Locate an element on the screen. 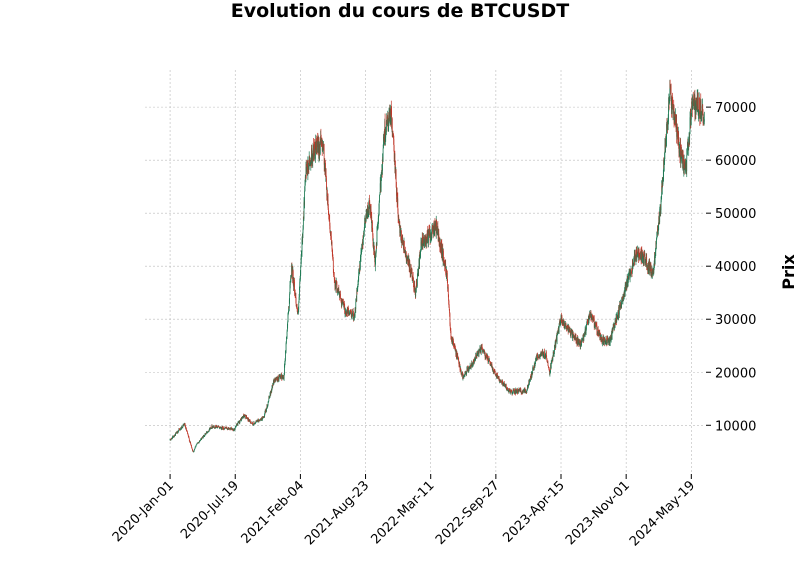 The height and width of the screenshot is (575, 800). chart-title: Evolution du cours de BTCUSDT is located at coordinates (400, 11).